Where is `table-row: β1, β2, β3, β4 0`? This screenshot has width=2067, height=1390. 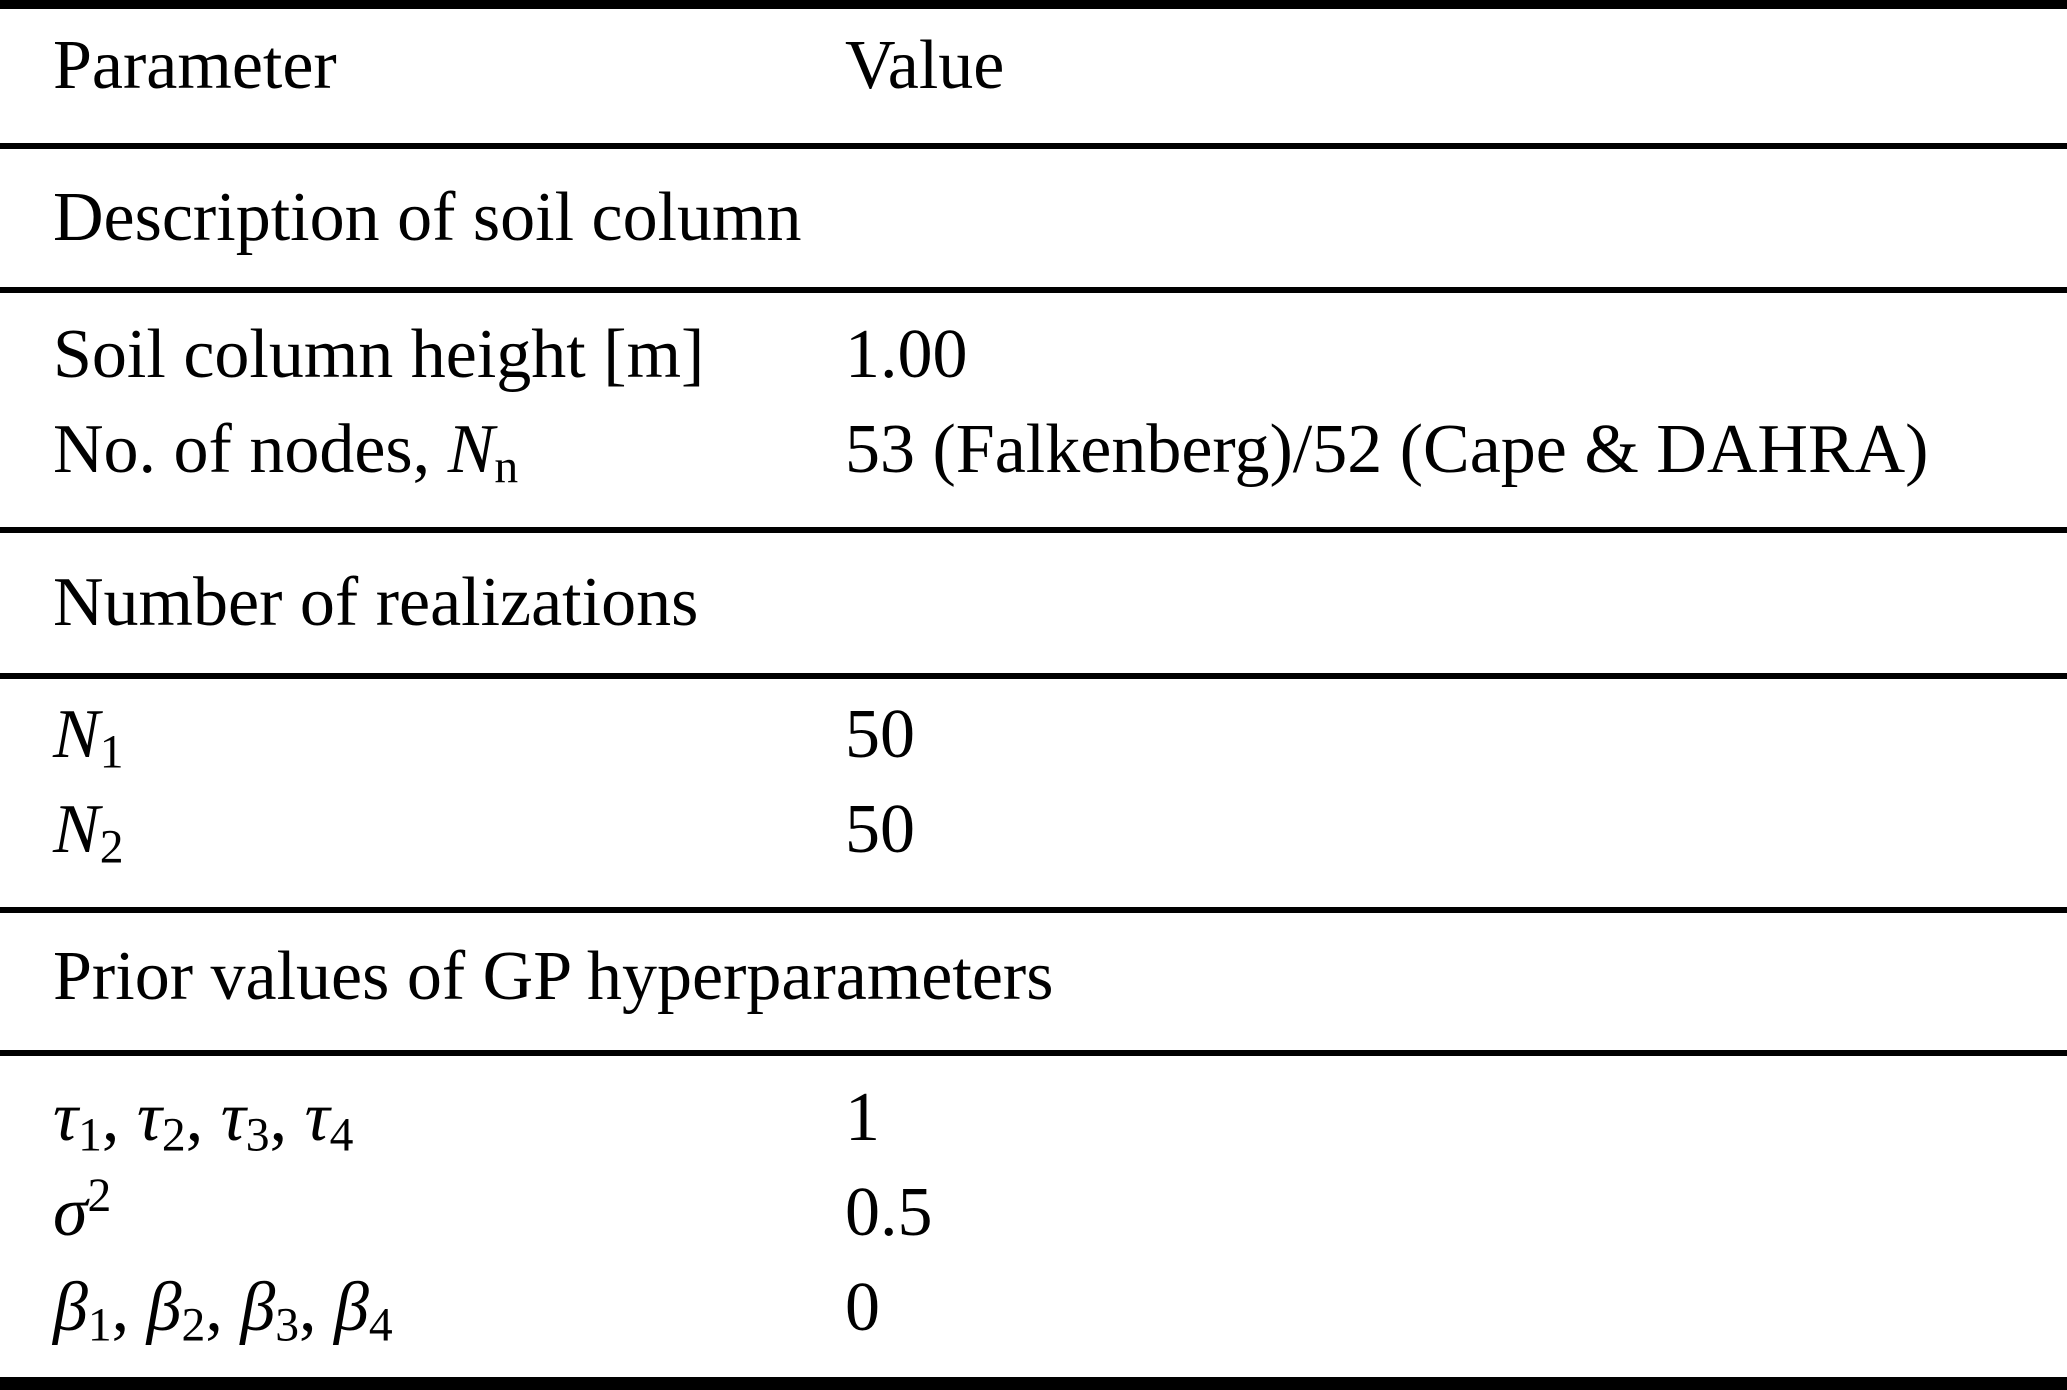
table-row: β1, β2, β3, β4 0 is located at coordinates (1033, 1307).